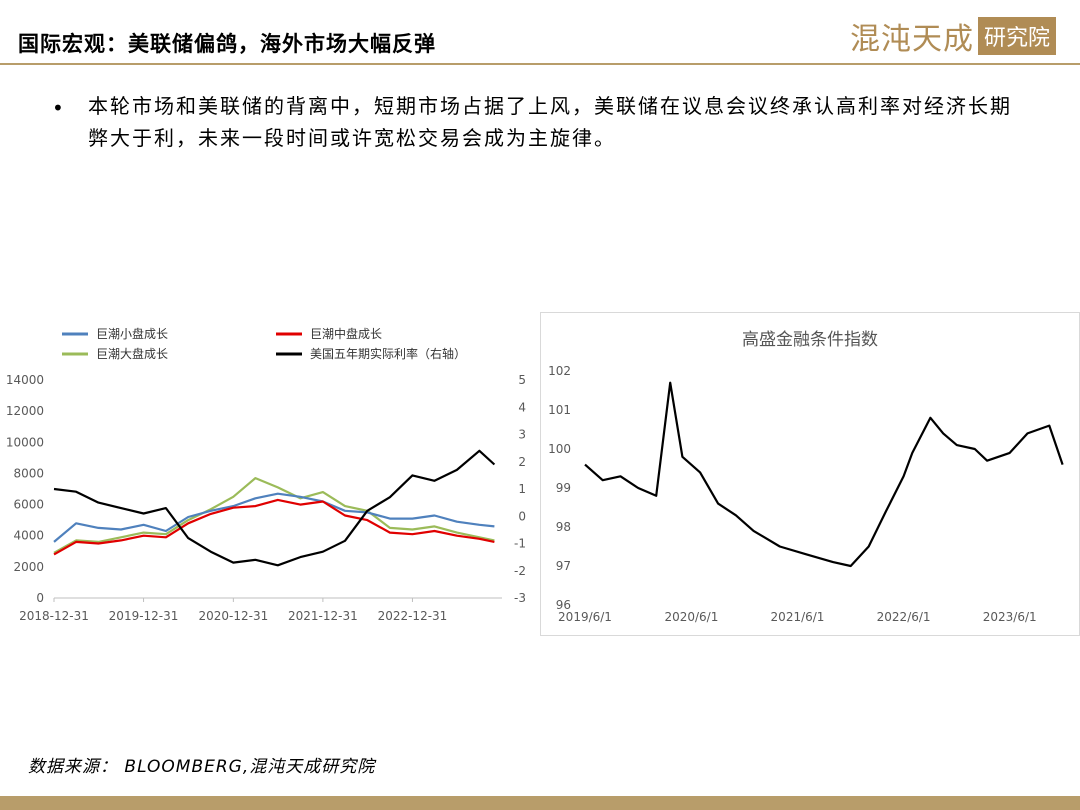 The width and height of the screenshot is (1080, 810). I want to click on y-left-tick-label: 10000, so click(25, 442).